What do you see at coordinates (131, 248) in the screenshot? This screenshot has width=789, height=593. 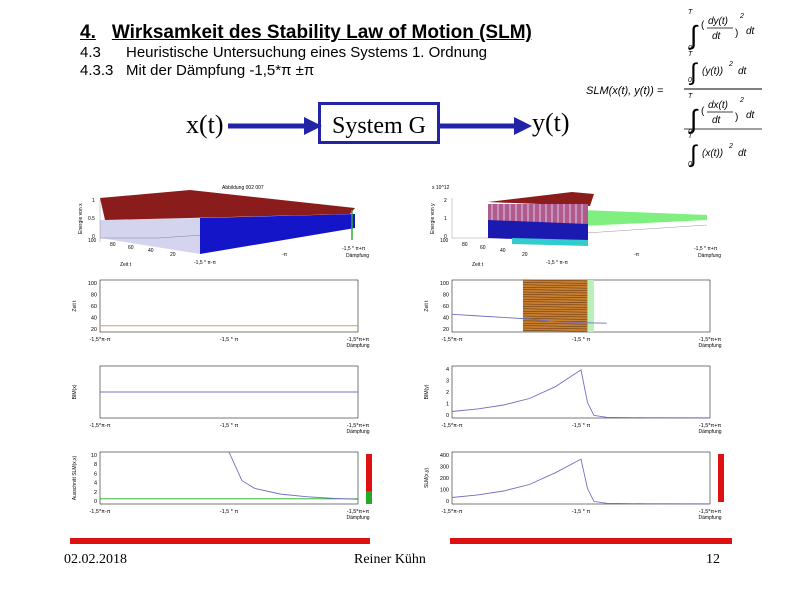 I see `surface-x-ytick: 60` at bounding box center [131, 248].